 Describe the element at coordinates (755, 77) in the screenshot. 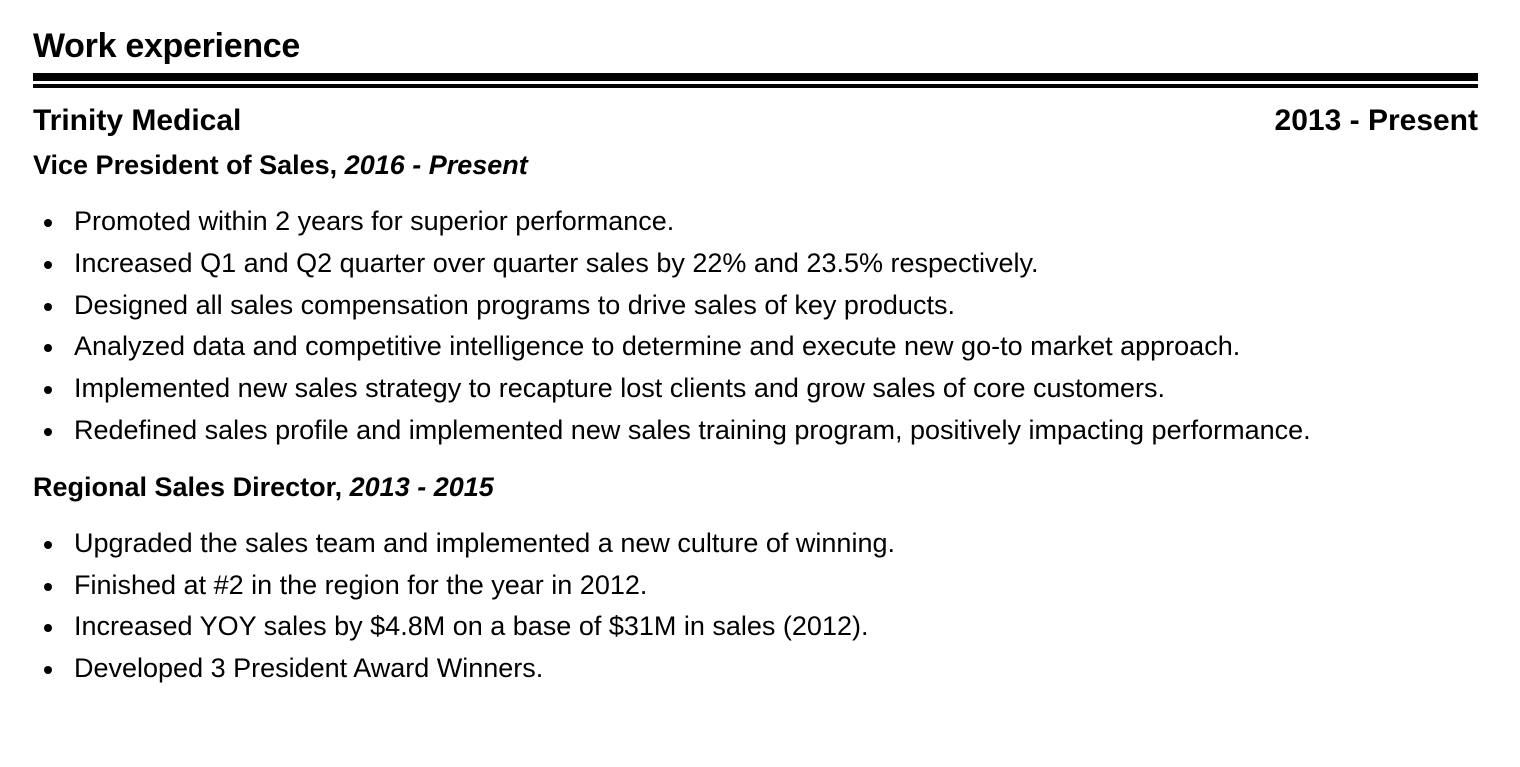

I see `section-divider-thick` at that location.